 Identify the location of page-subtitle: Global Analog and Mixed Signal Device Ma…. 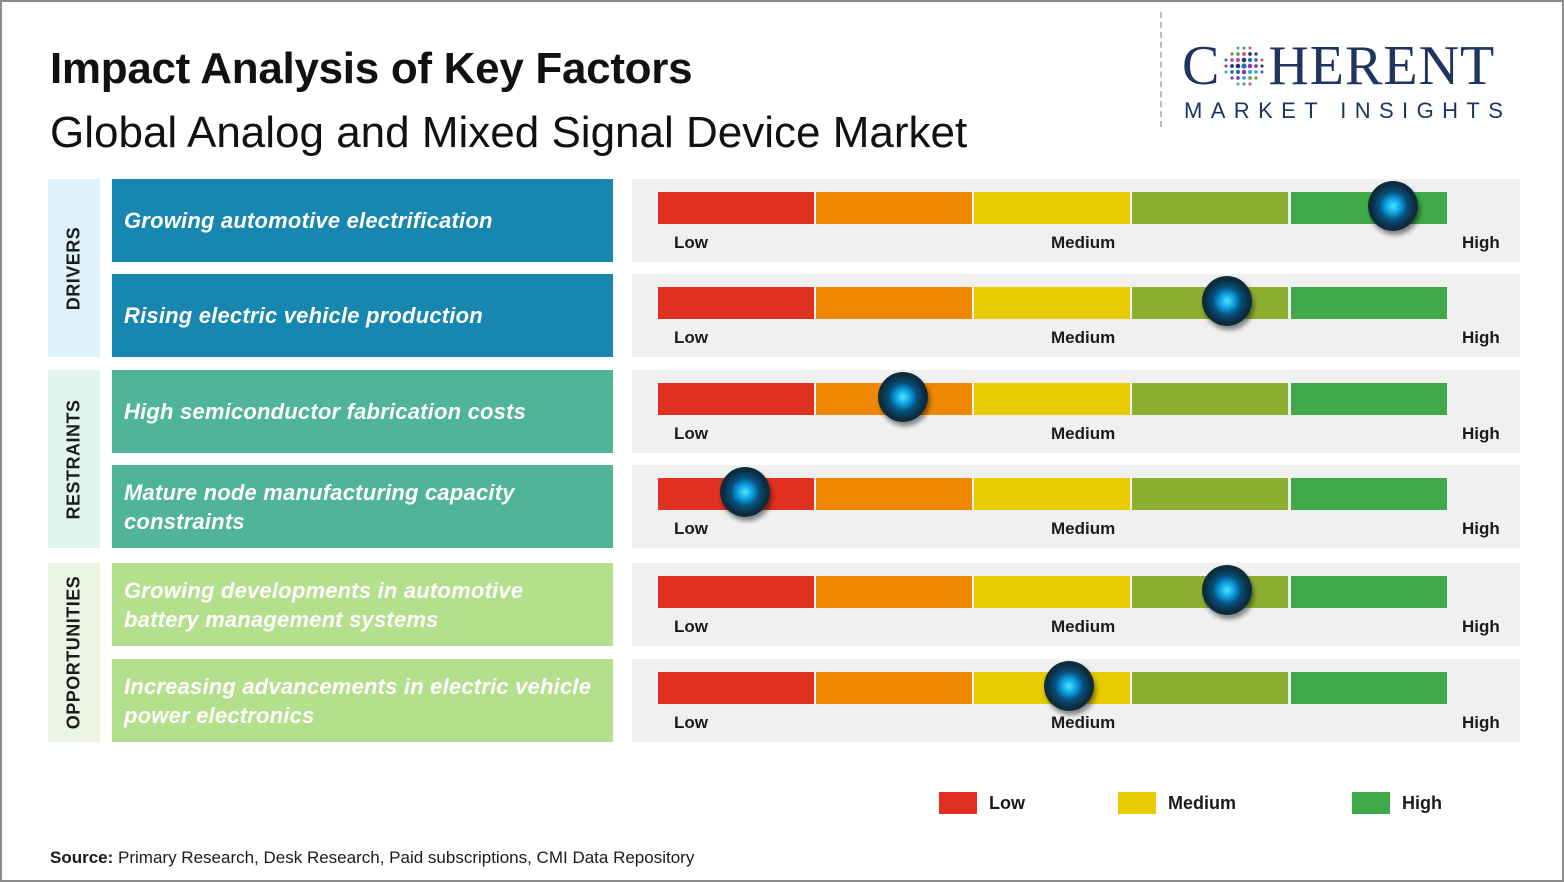
(509, 132).